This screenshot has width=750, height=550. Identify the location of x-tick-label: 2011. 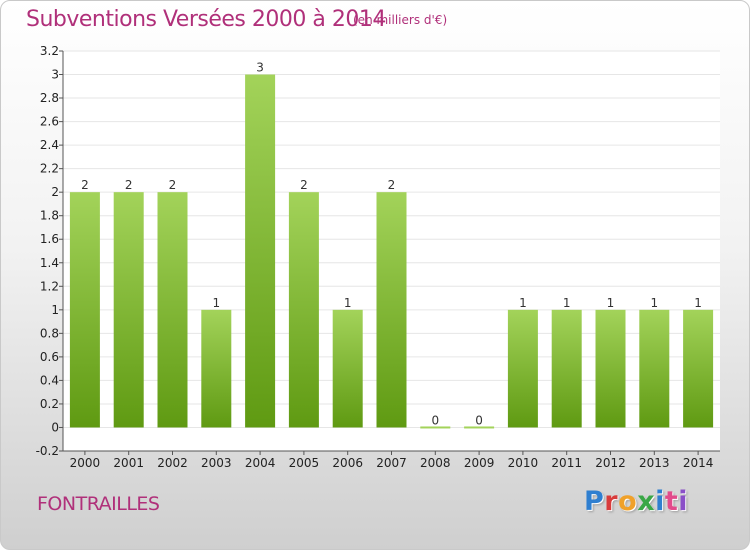
(566, 463).